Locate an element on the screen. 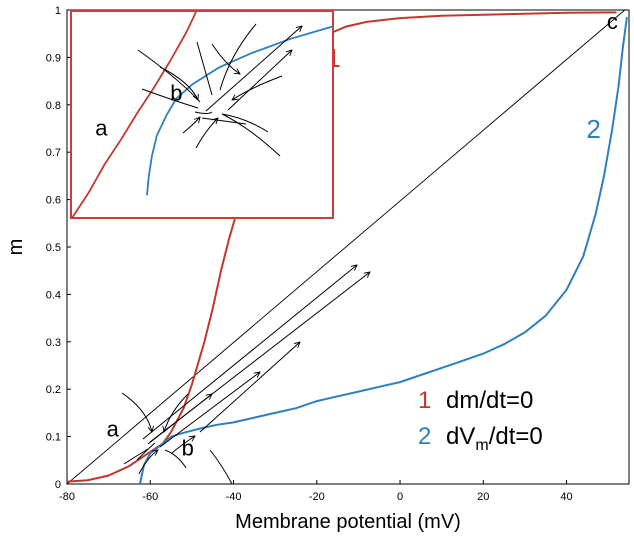 The width and height of the screenshot is (634, 538). point-label-c: c is located at coordinates (612, 21).